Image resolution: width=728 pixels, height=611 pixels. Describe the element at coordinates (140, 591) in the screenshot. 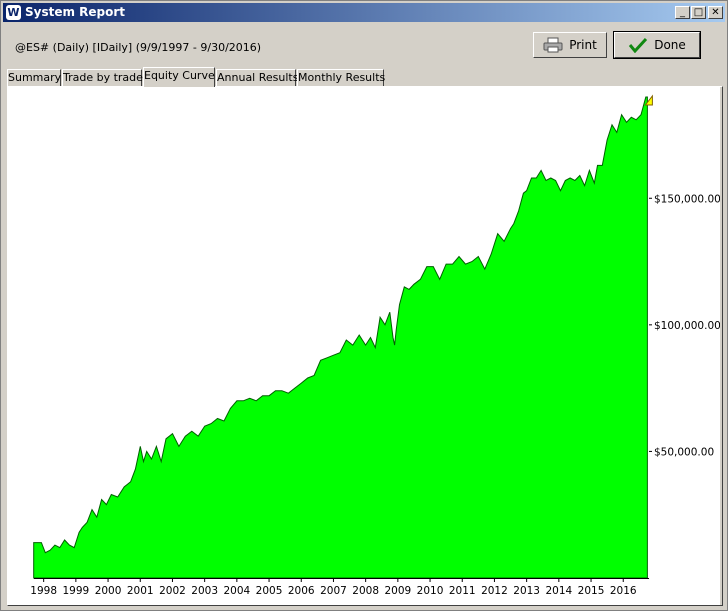

I see `x-tick-label: 2001` at that location.